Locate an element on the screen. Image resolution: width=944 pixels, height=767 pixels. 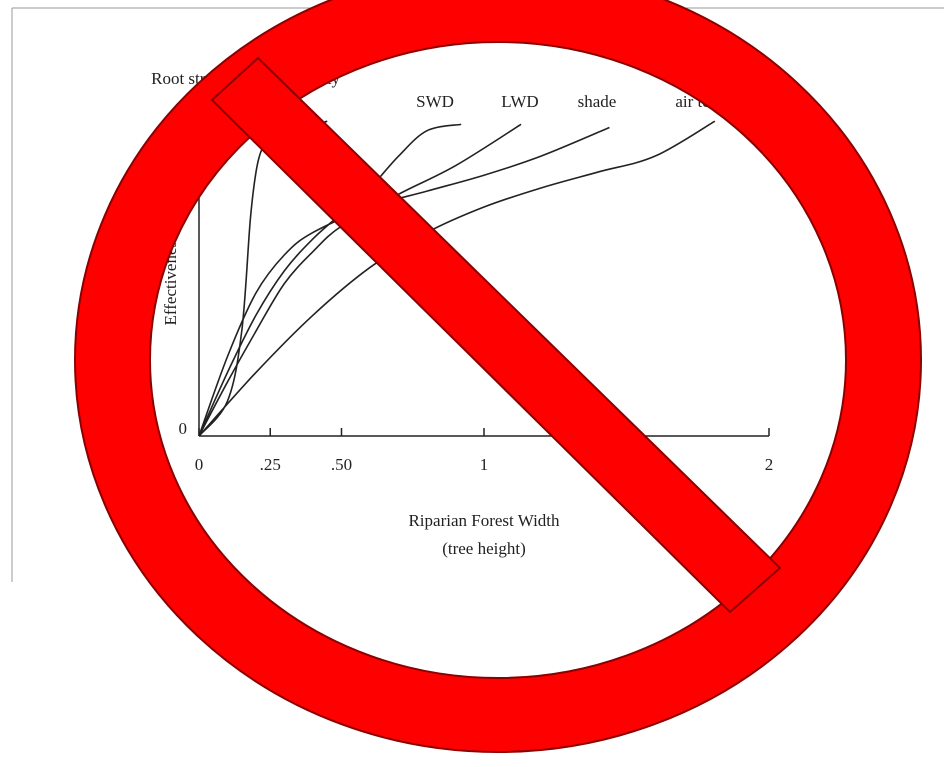
y-tick-label: 0 is located at coordinates (183, 428).